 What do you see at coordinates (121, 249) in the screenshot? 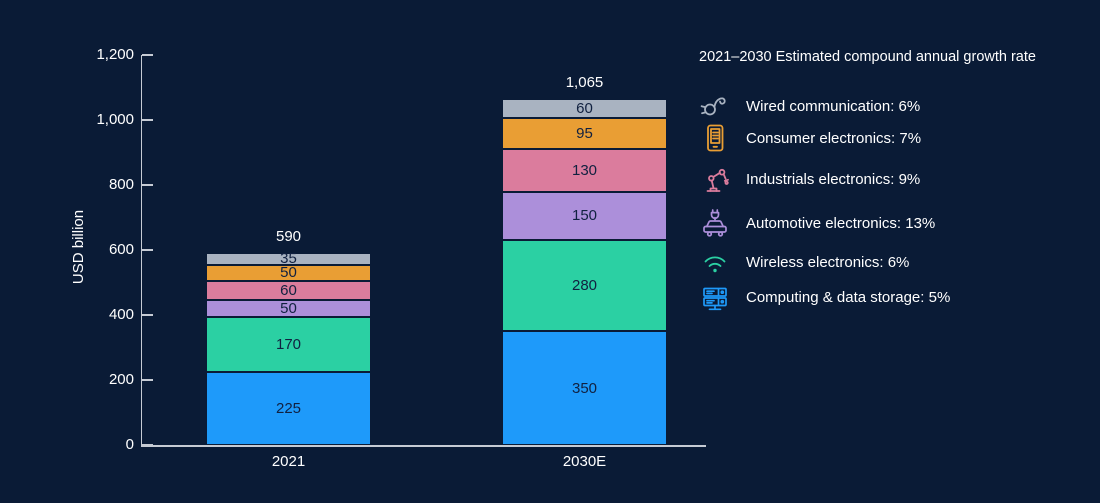
I see `y-tick-label: 600` at bounding box center [121, 249].